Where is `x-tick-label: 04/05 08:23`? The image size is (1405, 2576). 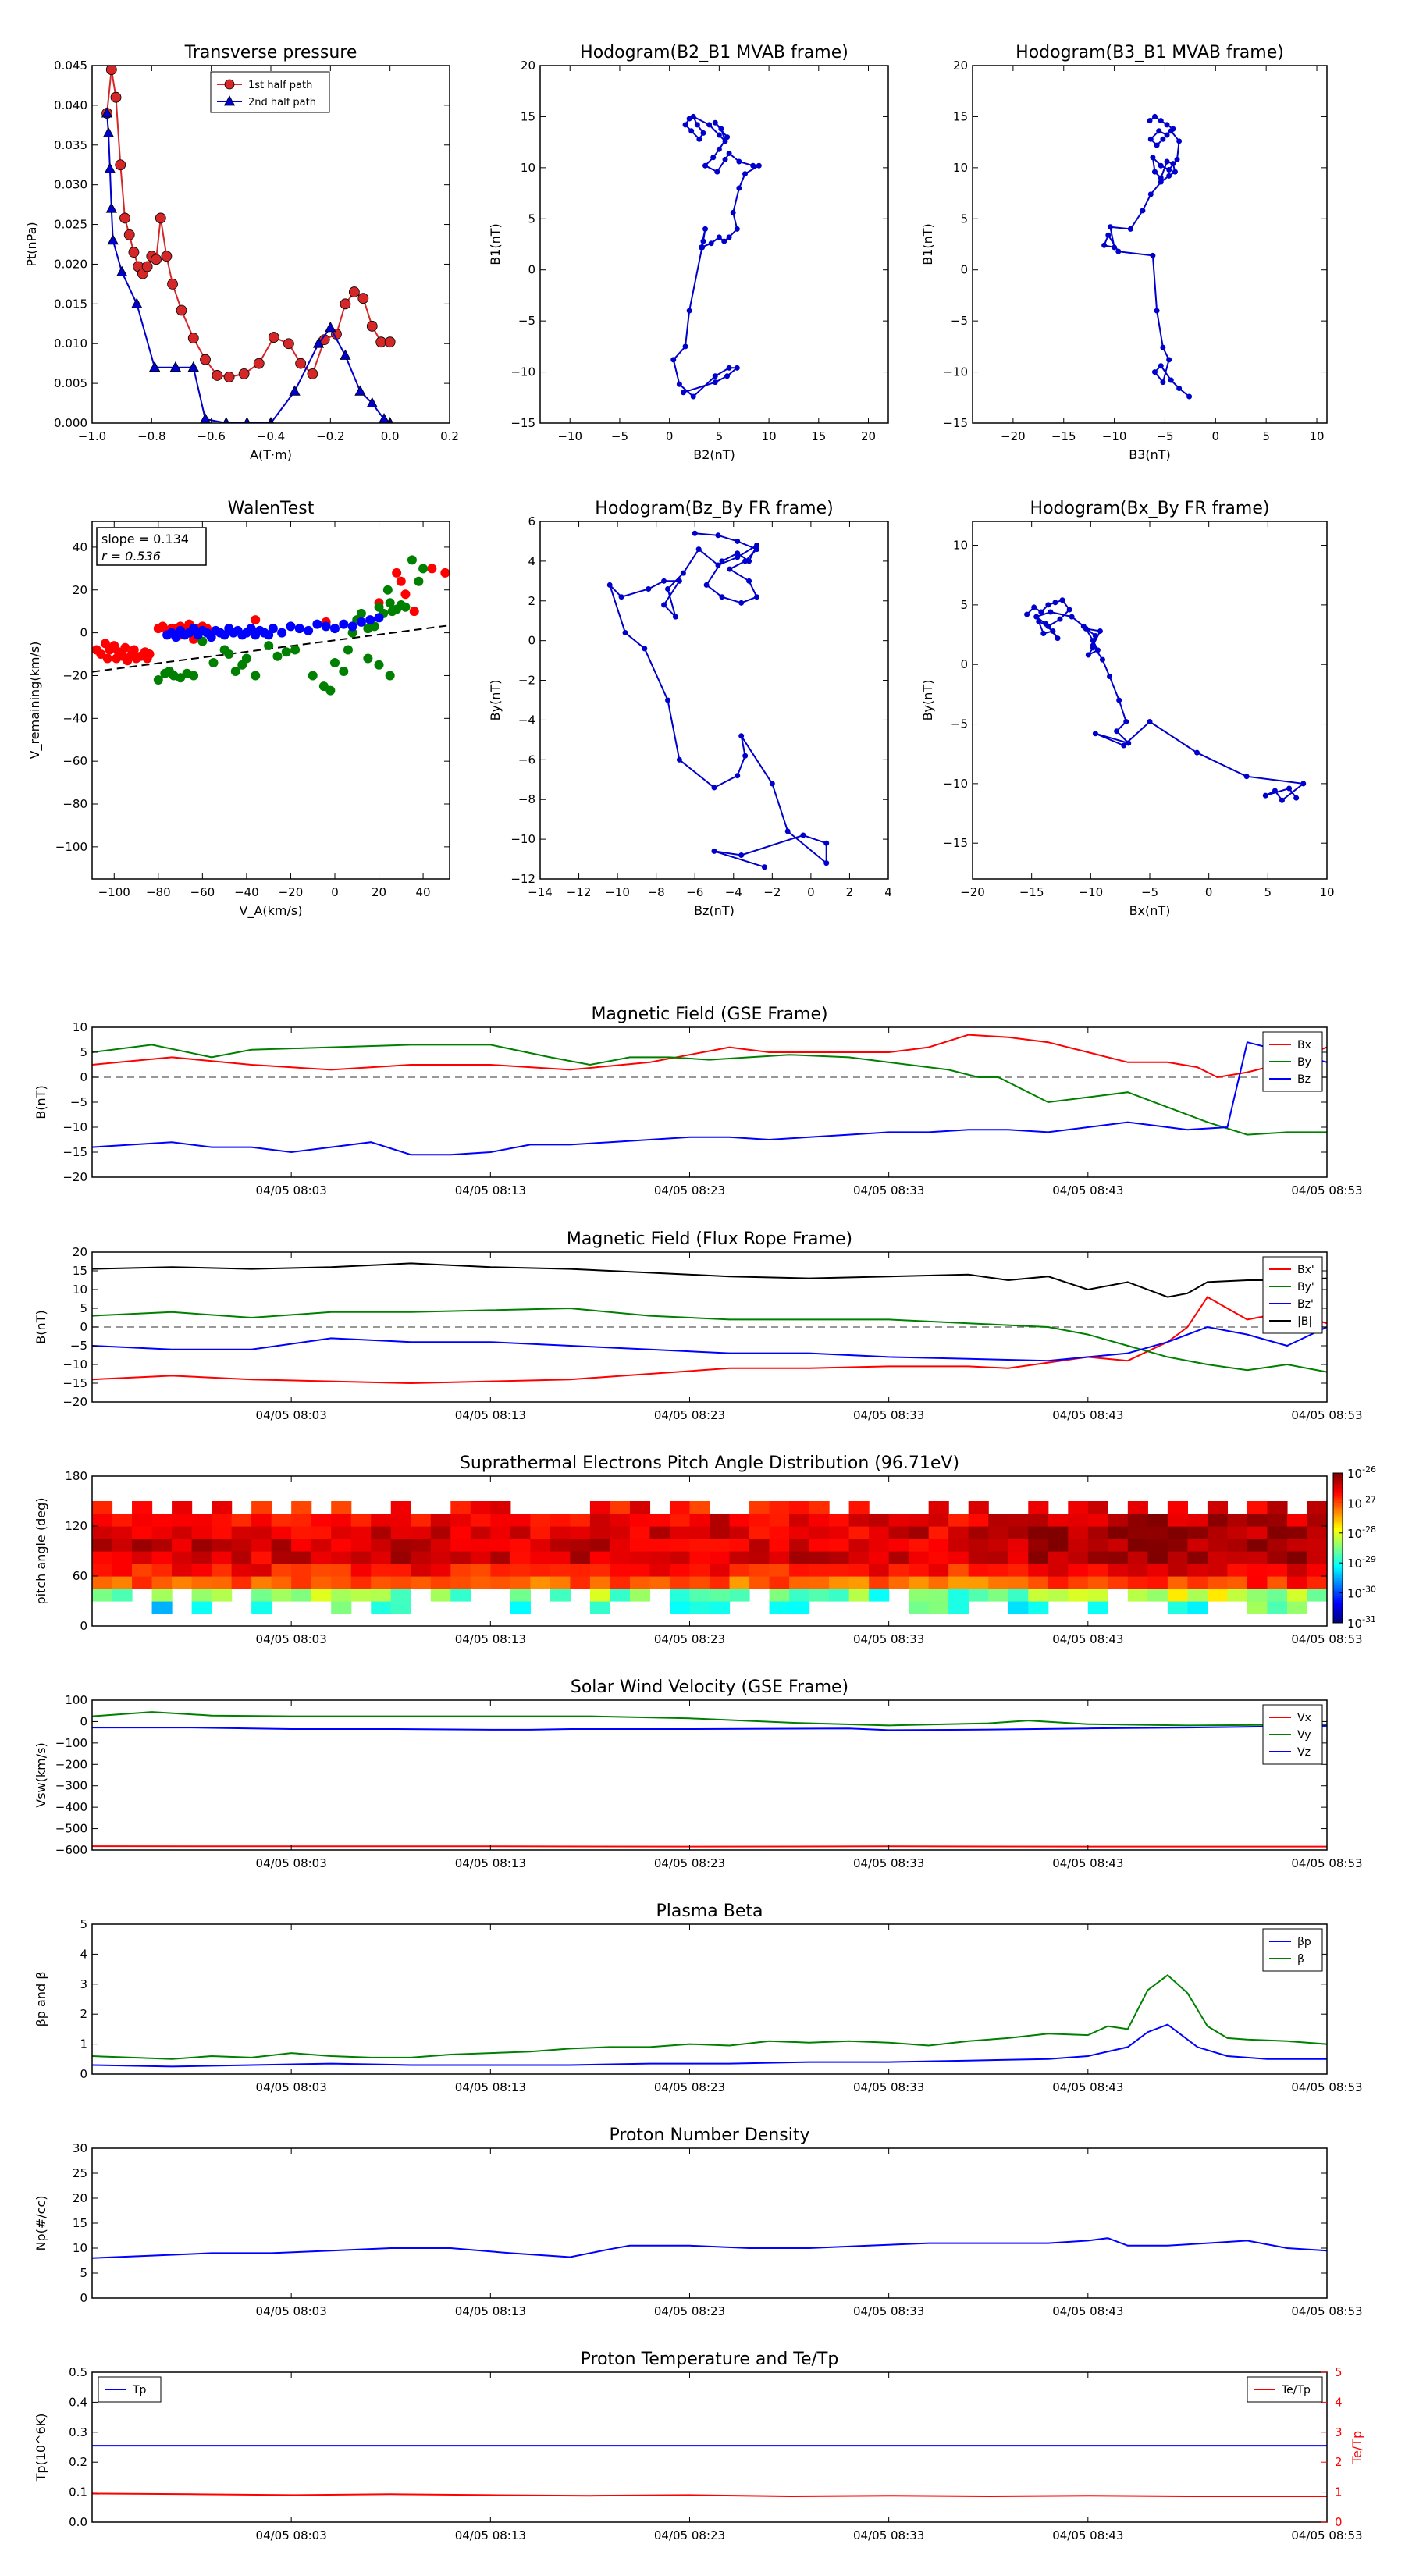
x-tick-label: 04/05 08:23 is located at coordinates (689, 1190).